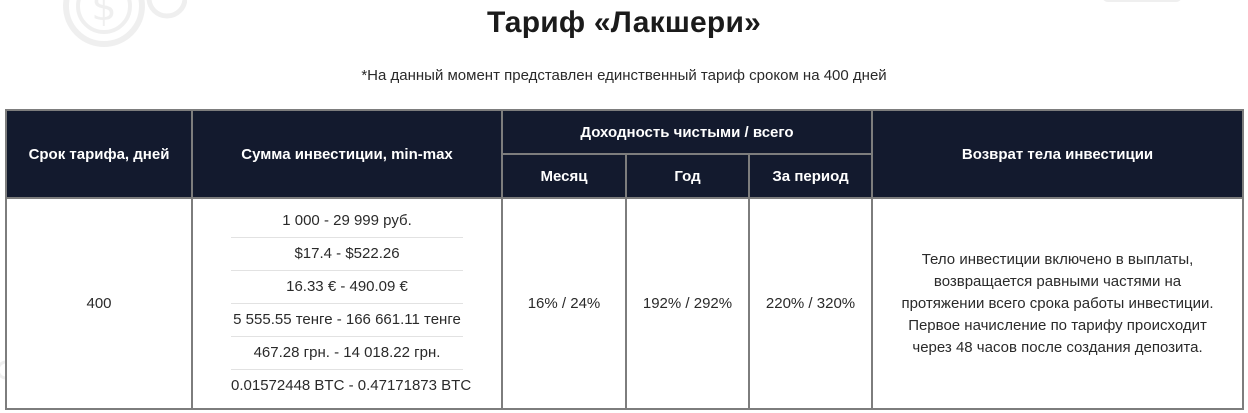  What do you see at coordinates (347, 320) in the screenshot?
I see `amount-kzt: 5 555.55 тенге - 166 661.11 тенге` at bounding box center [347, 320].